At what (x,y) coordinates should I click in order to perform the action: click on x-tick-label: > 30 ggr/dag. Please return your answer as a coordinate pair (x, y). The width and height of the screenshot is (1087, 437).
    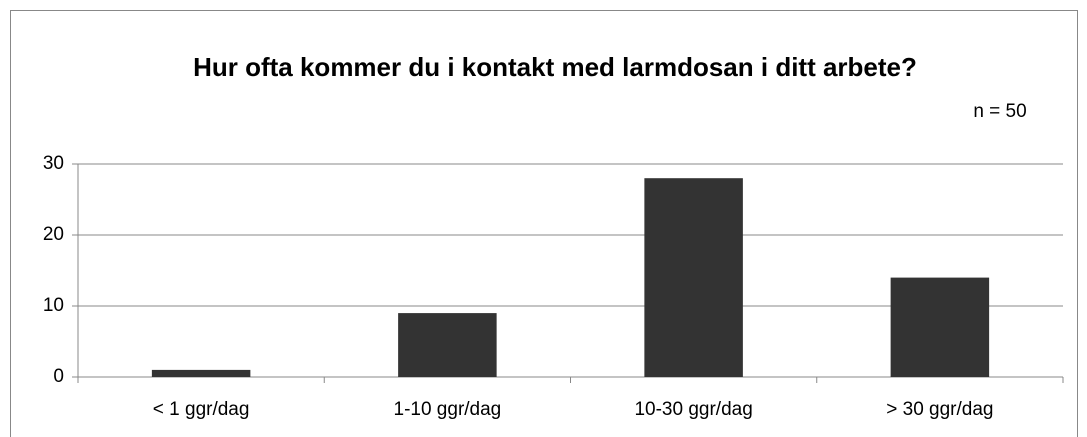
    Looking at the image, I should click on (939, 409).